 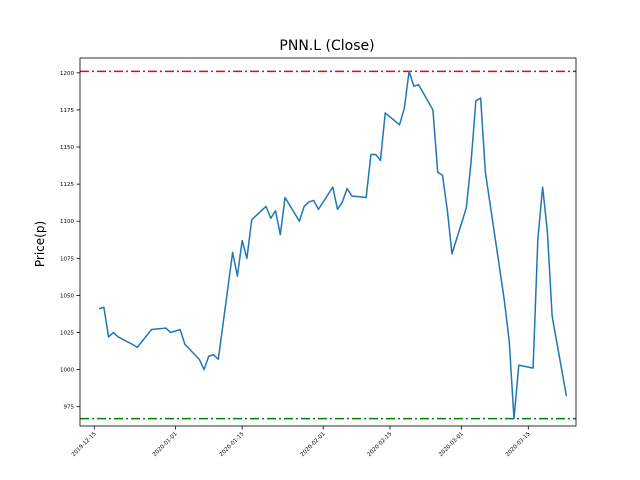 I want to click on y-tick-label: 1125, so click(x=67, y=185).